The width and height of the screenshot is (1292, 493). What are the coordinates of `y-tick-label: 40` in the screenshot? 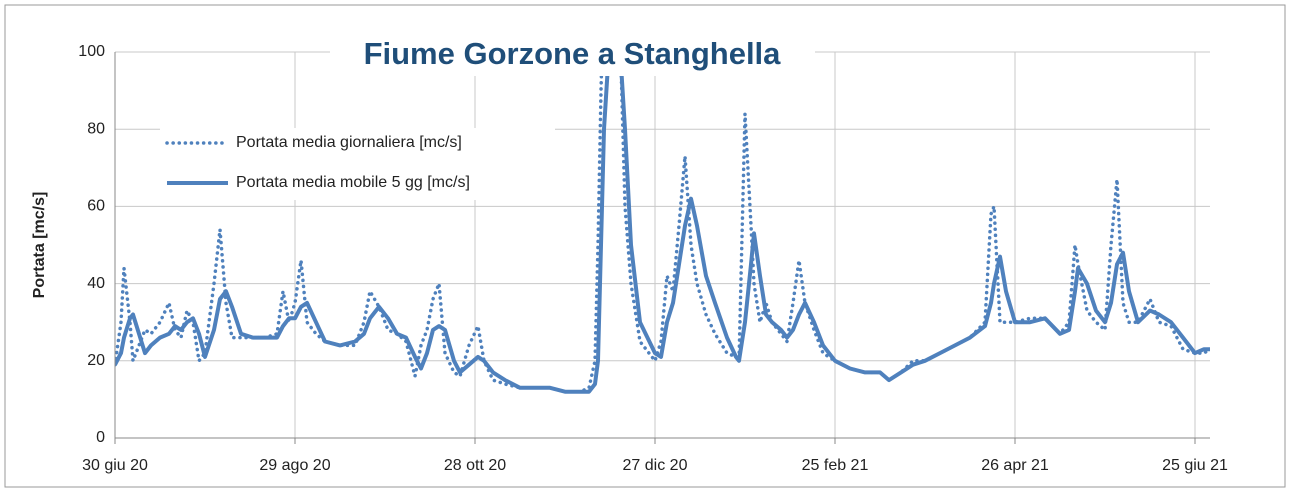 It's located at (96, 283).